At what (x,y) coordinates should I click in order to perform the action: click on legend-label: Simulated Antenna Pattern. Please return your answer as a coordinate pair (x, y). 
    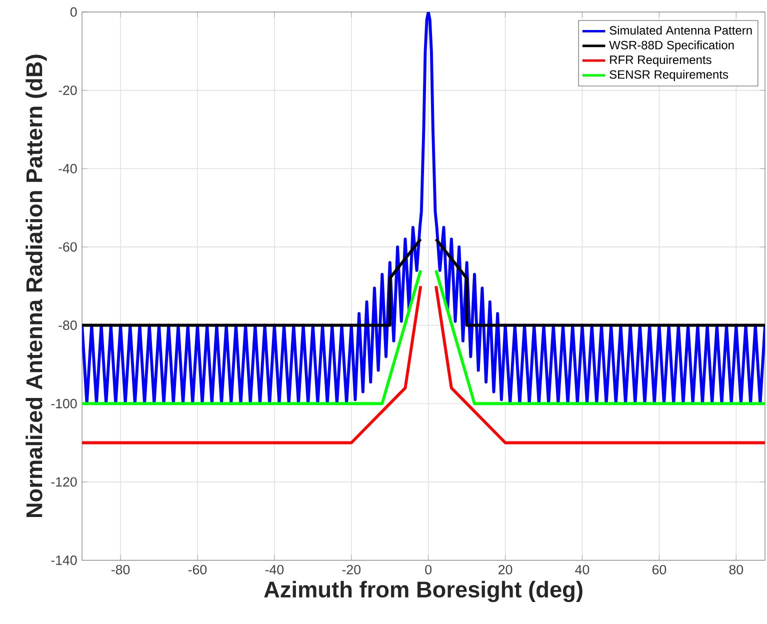
    Looking at the image, I should click on (681, 30).